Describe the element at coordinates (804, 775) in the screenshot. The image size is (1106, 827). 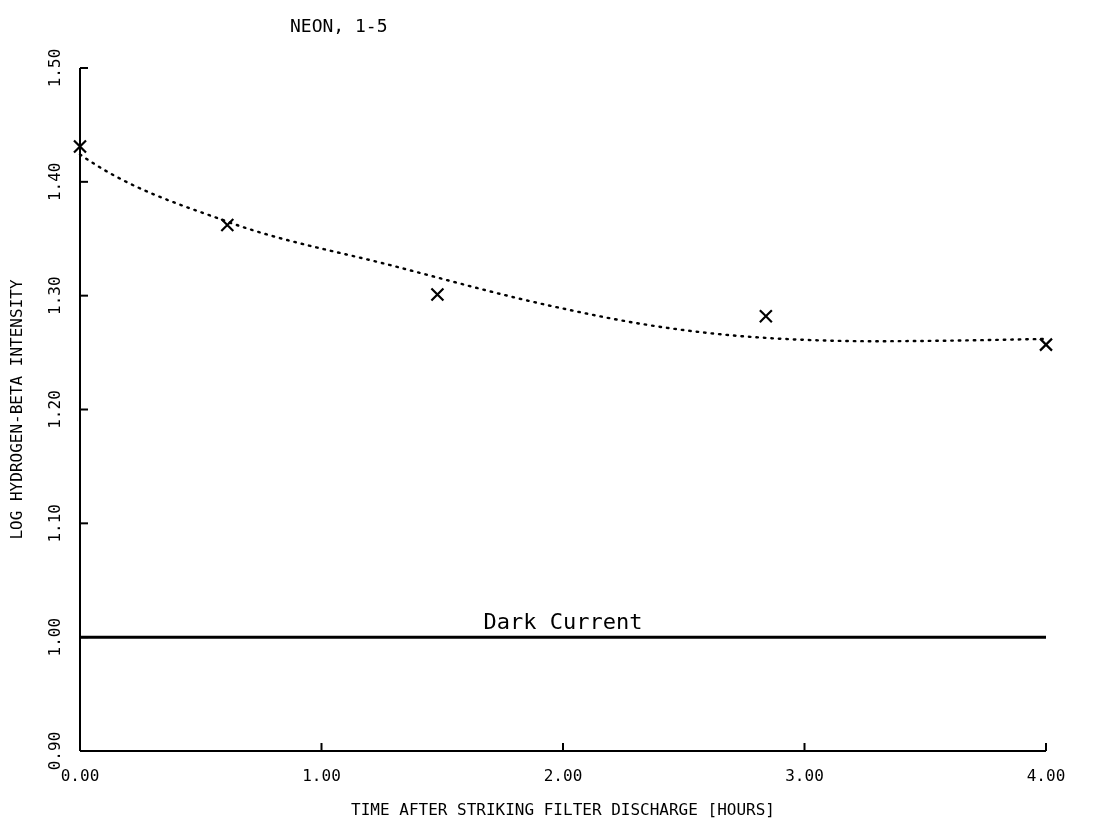
I see `x-tick-label: 3.00` at that location.